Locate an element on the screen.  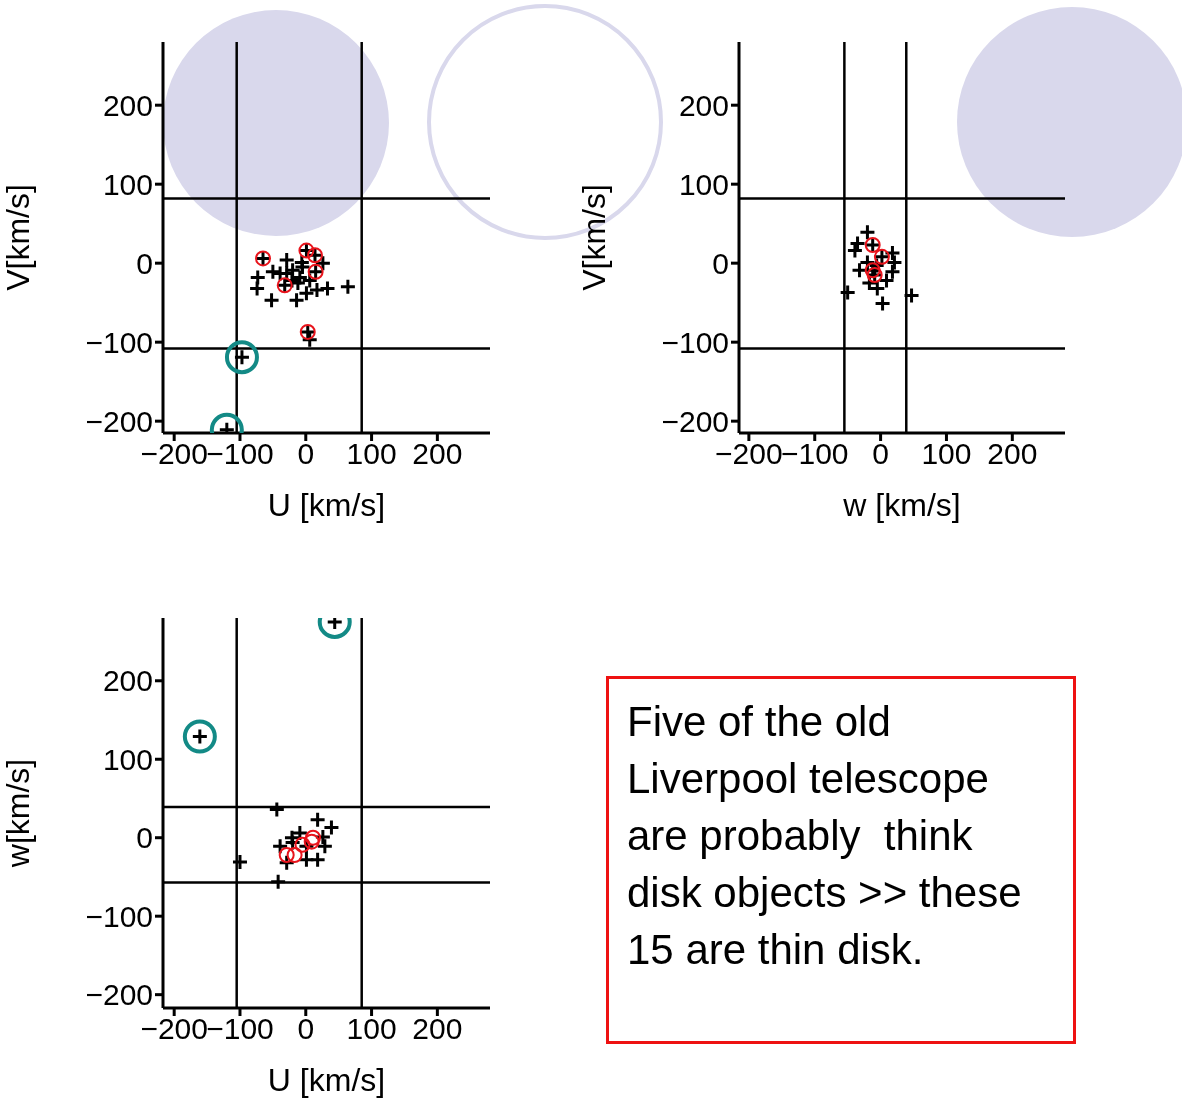
x-axis-title: w [km/s] is located at coordinates (901, 505).